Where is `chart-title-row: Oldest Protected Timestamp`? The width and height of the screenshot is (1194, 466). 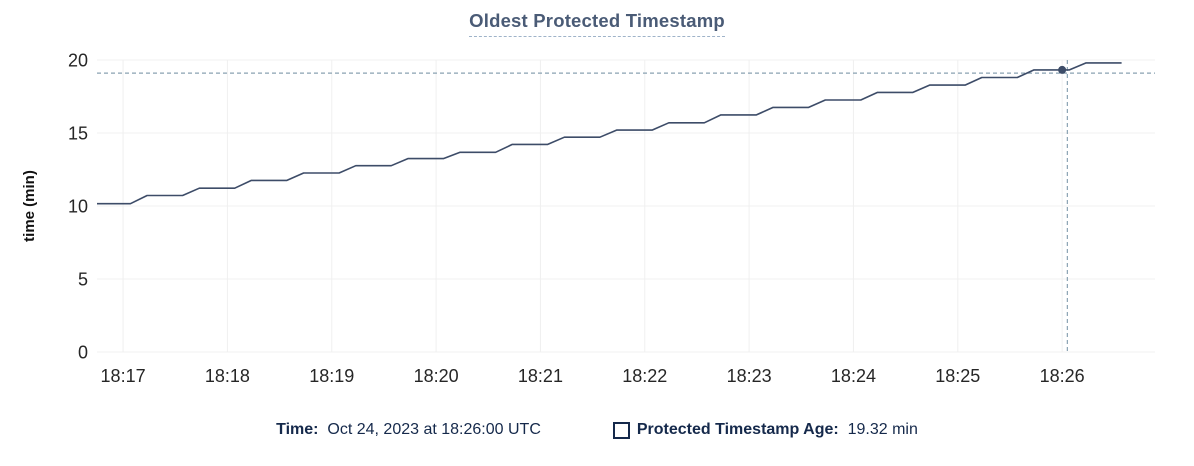
chart-title-row: Oldest Protected Timestamp is located at coordinates (597, 23).